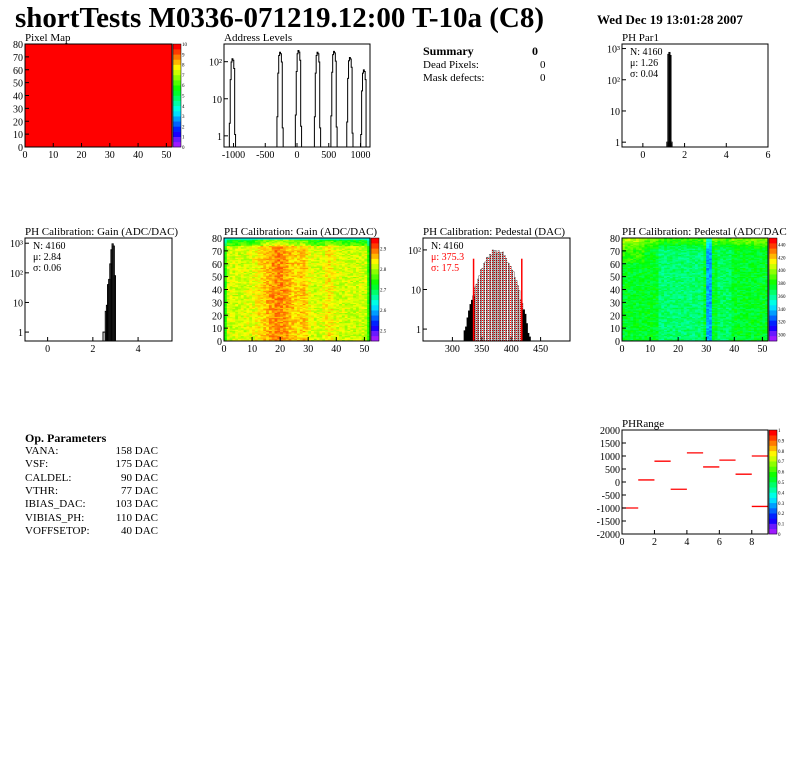 The image size is (796, 772). What do you see at coordinates (20, 148) in the screenshot?
I see `y-tick-label: 0` at bounding box center [20, 148].